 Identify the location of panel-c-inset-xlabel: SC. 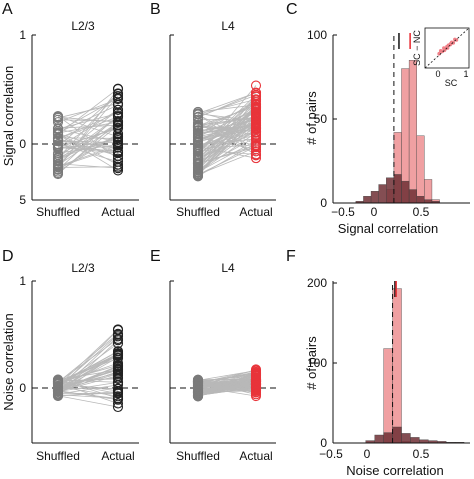
(451, 83).